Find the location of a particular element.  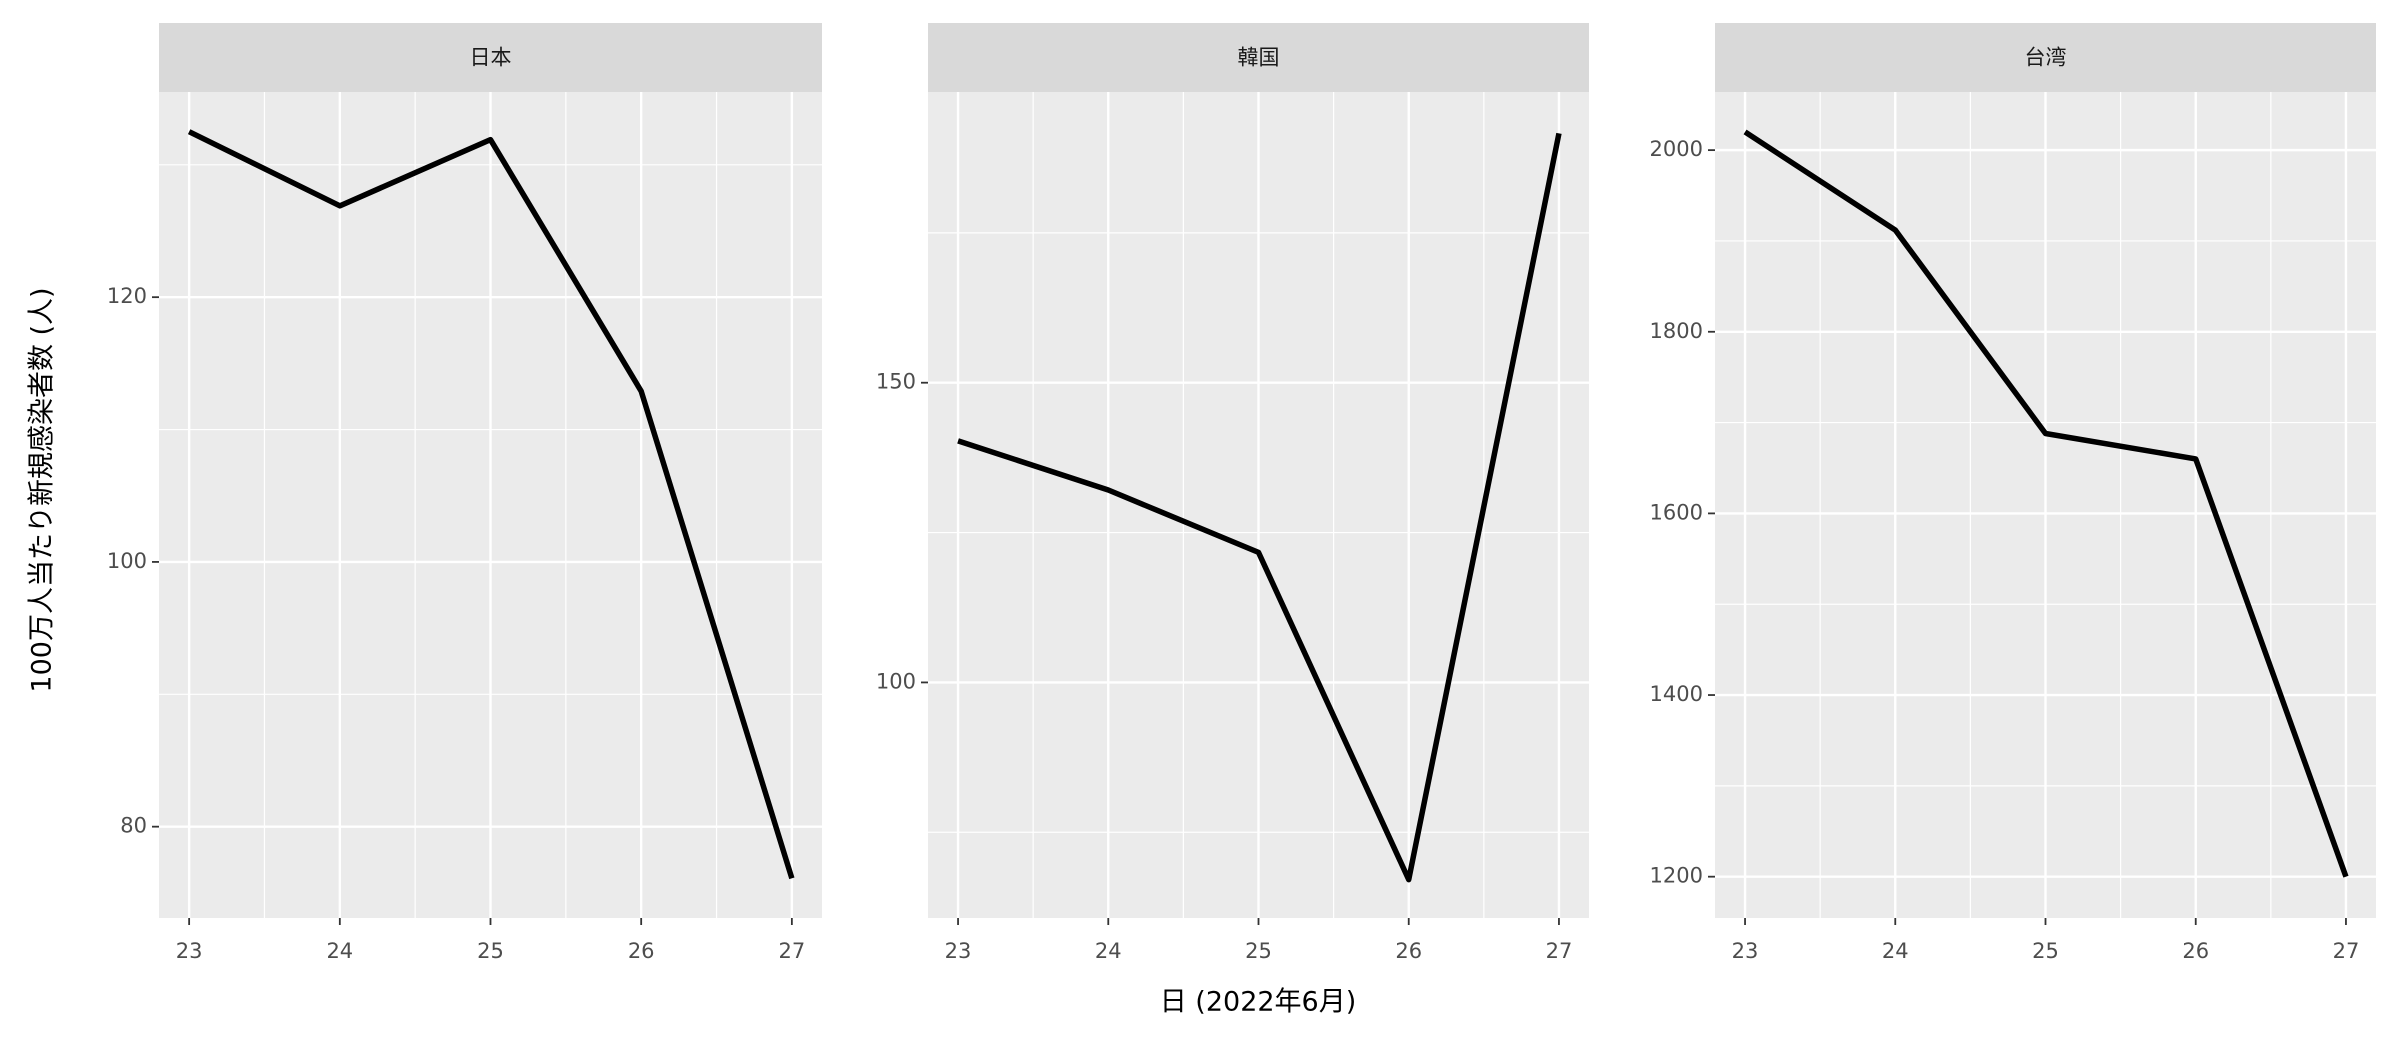

y-tick-label: 150 is located at coordinates (896, 382).